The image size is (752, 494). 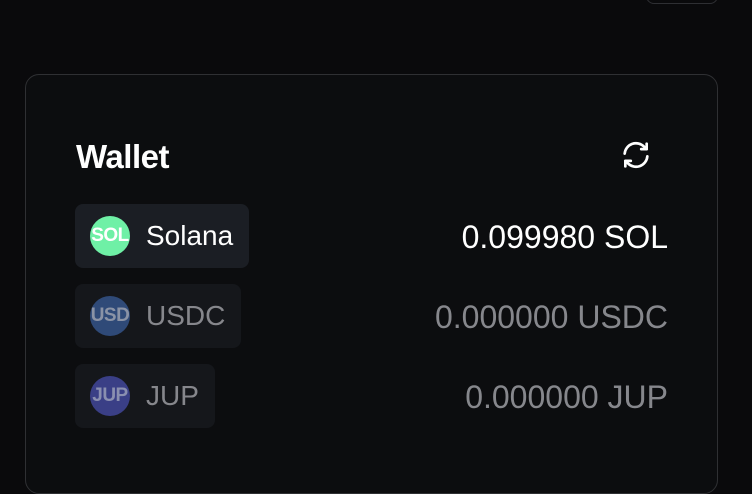 I want to click on jup-token-logo: JUP, so click(x=110, y=396).